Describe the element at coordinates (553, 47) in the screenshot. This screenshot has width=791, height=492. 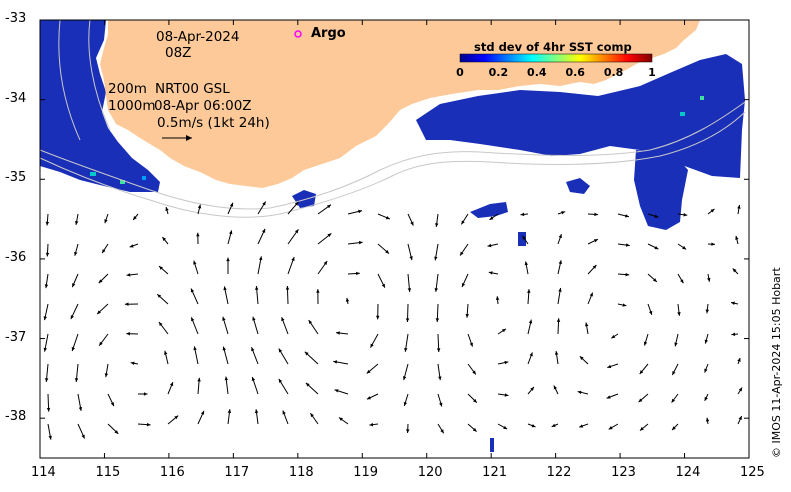
I see `colorbar-title: std dev of 4hr SST comp` at that location.